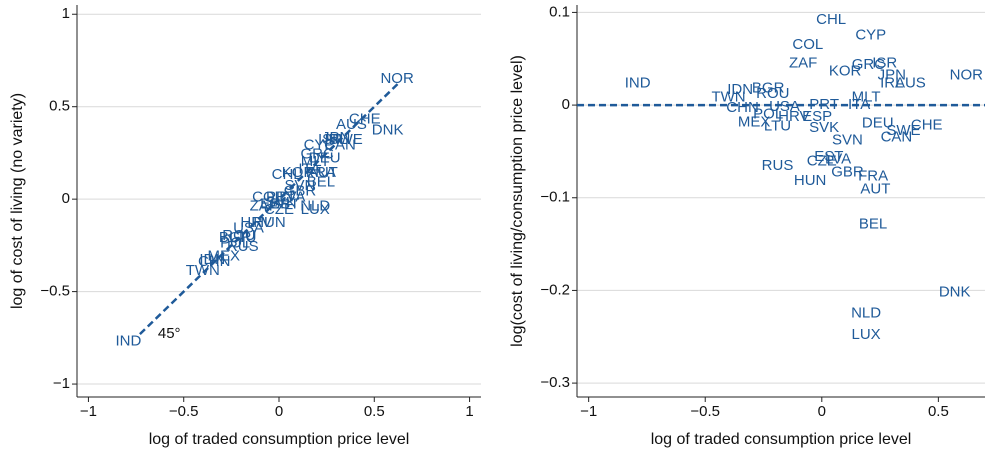 Image resolution: width=996 pixels, height=458 pixels. What do you see at coordinates (559, 11) in the screenshot?
I see `y-tick-label: 0.1` at bounding box center [559, 11].